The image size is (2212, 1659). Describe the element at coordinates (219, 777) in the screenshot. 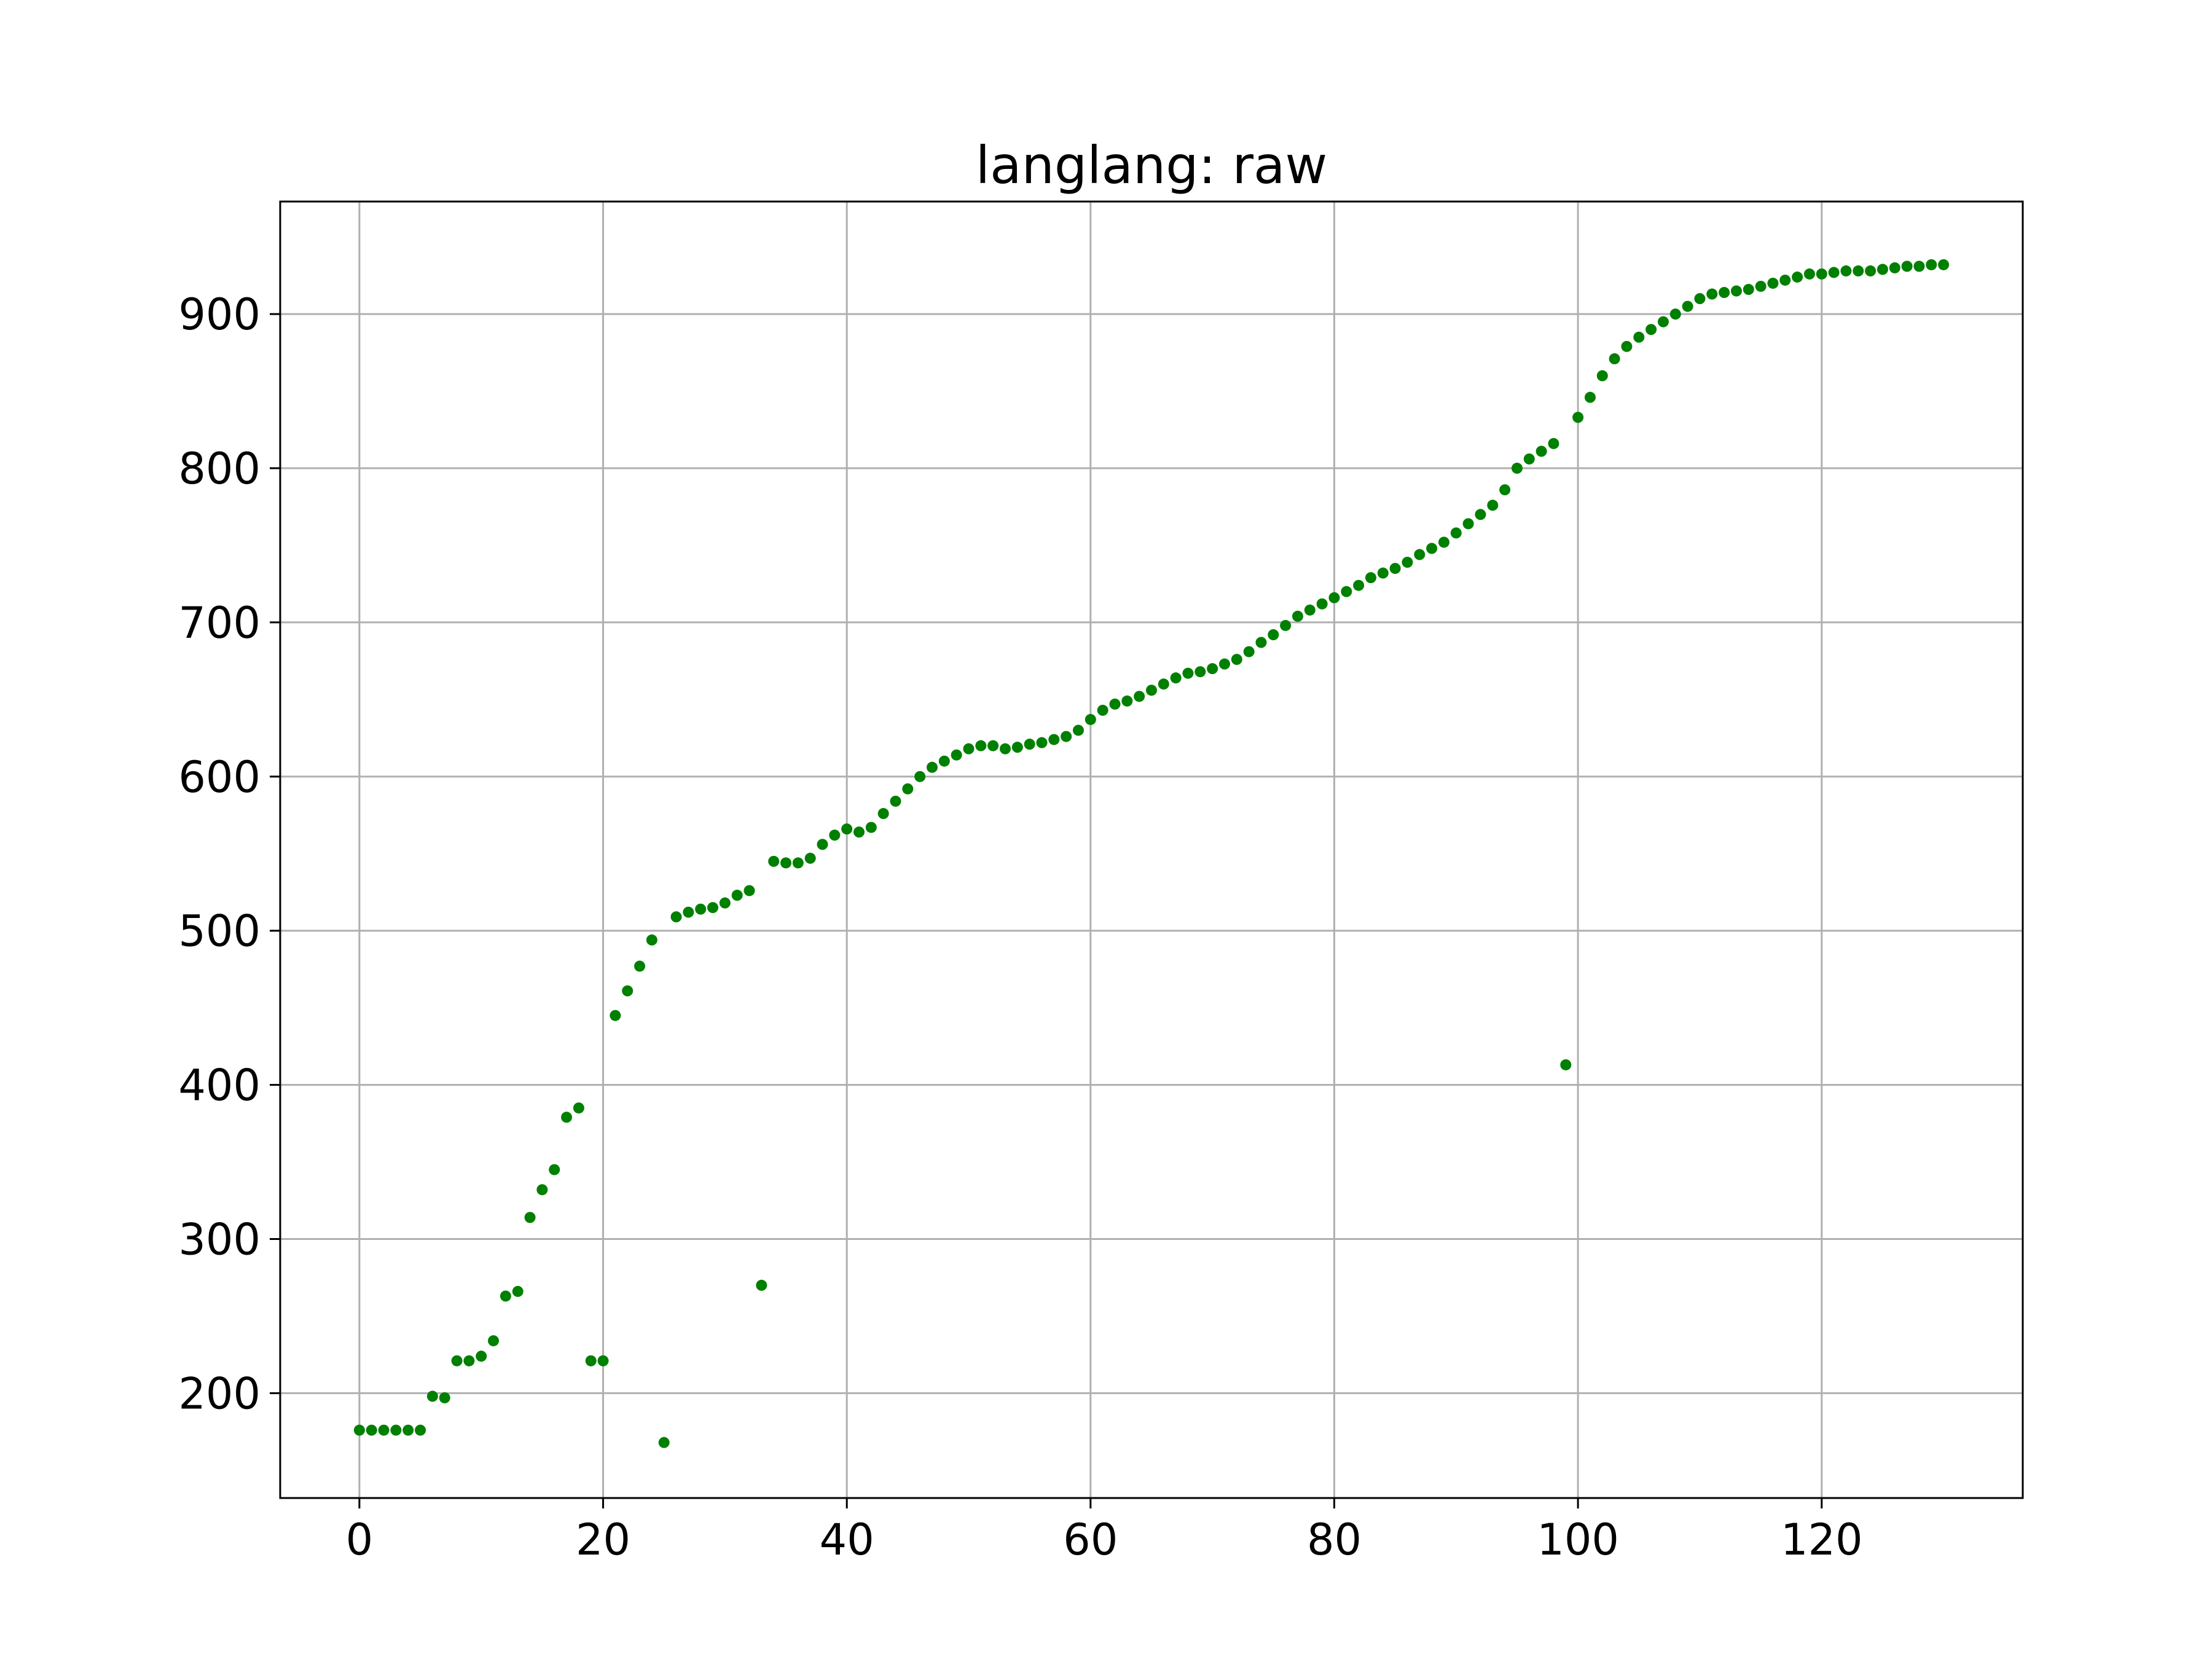

I see `y-tick-label: 600` at that location.